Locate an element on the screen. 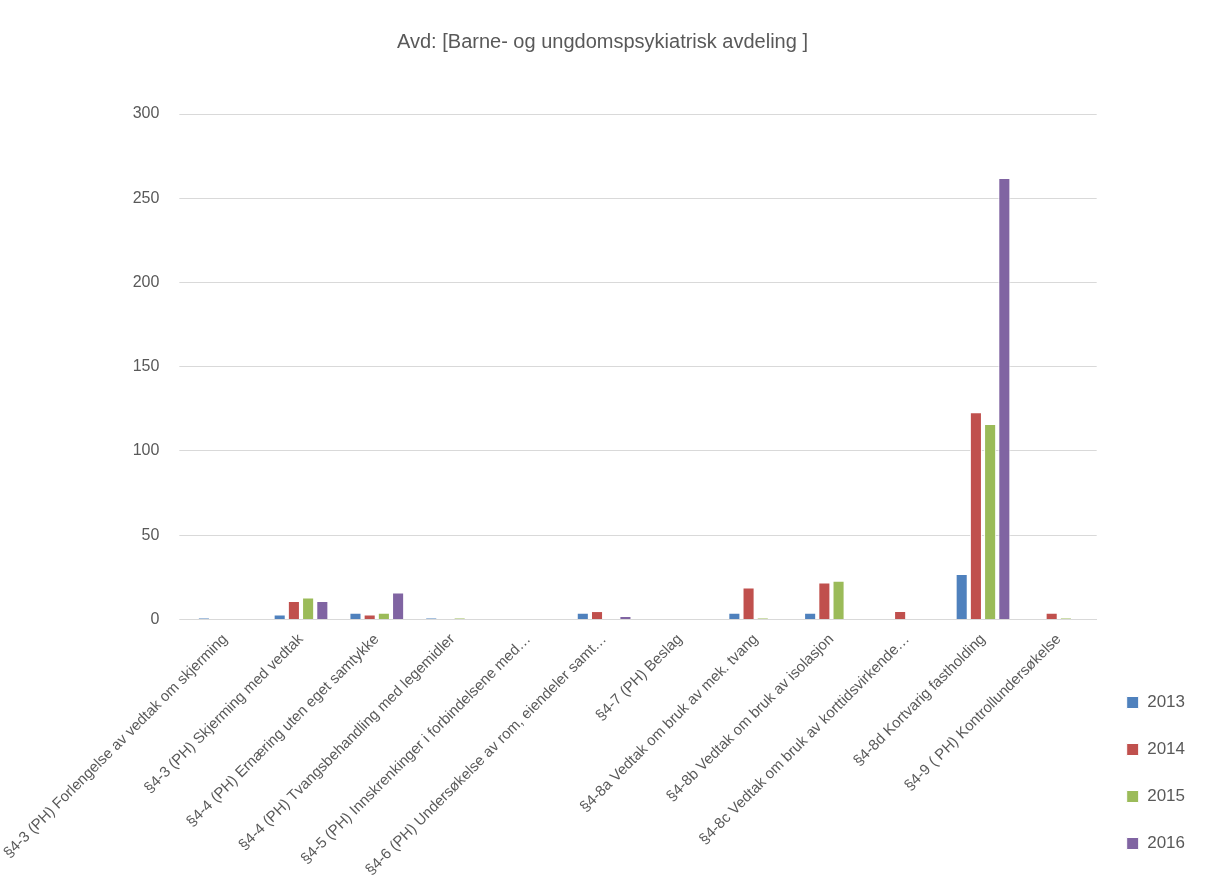 This screenshot has width=1215, height=892. y-tick-label: 150 is located at coordinates (146, 366).